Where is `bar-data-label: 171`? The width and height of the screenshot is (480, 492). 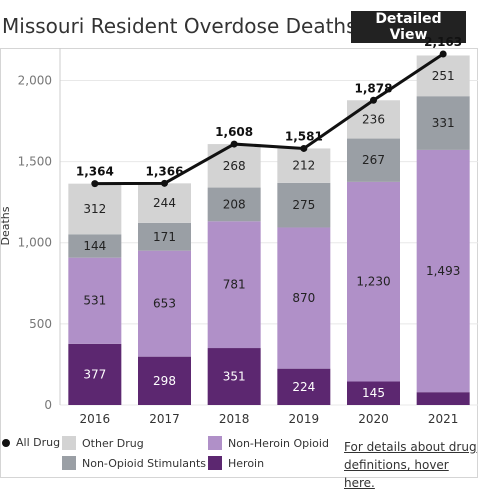 bar-data-label: 171 is located at coordinates (164, 237).